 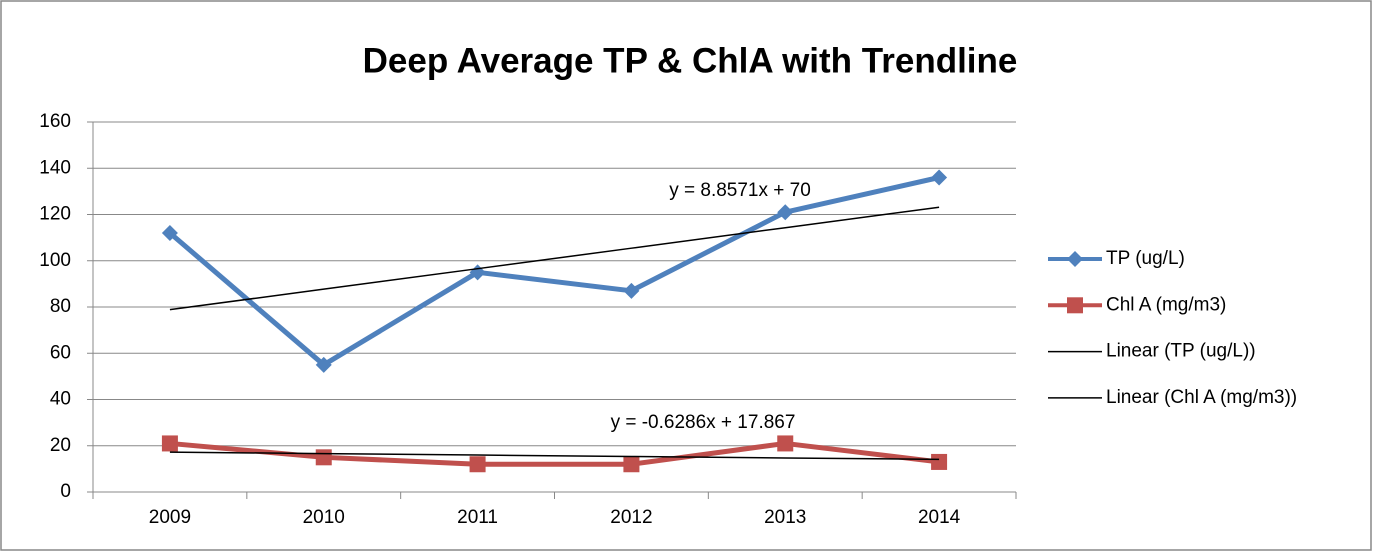 I want to click on trend-equation: y = 8.8571x + 70, so click(x=740, y=190).